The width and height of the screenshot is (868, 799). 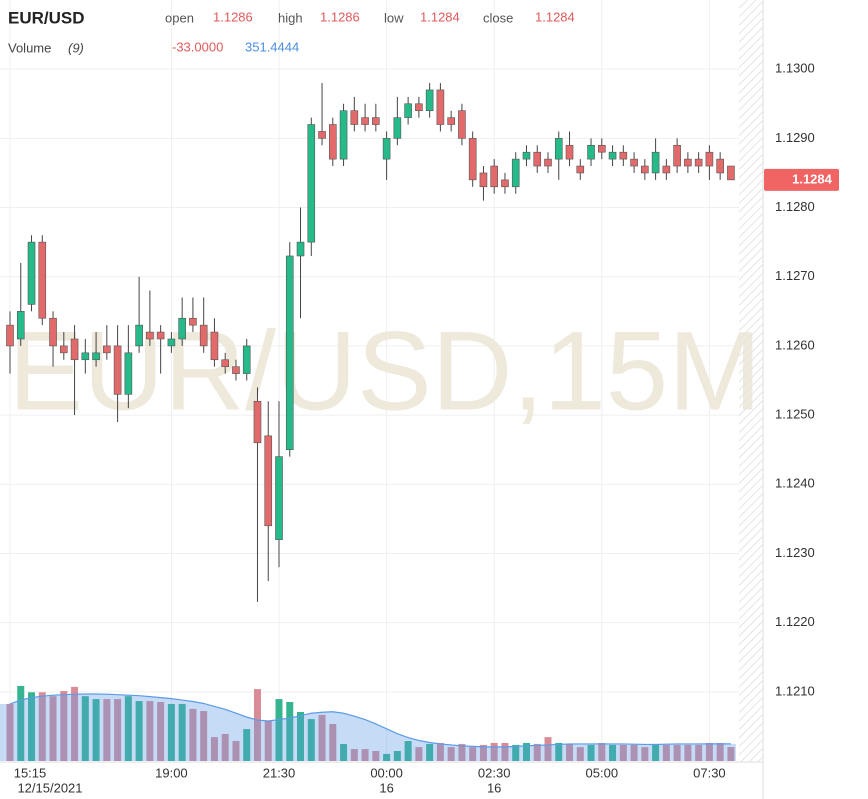 I want to click on x-tick-label: 21:30, so click(x=279, y=772).